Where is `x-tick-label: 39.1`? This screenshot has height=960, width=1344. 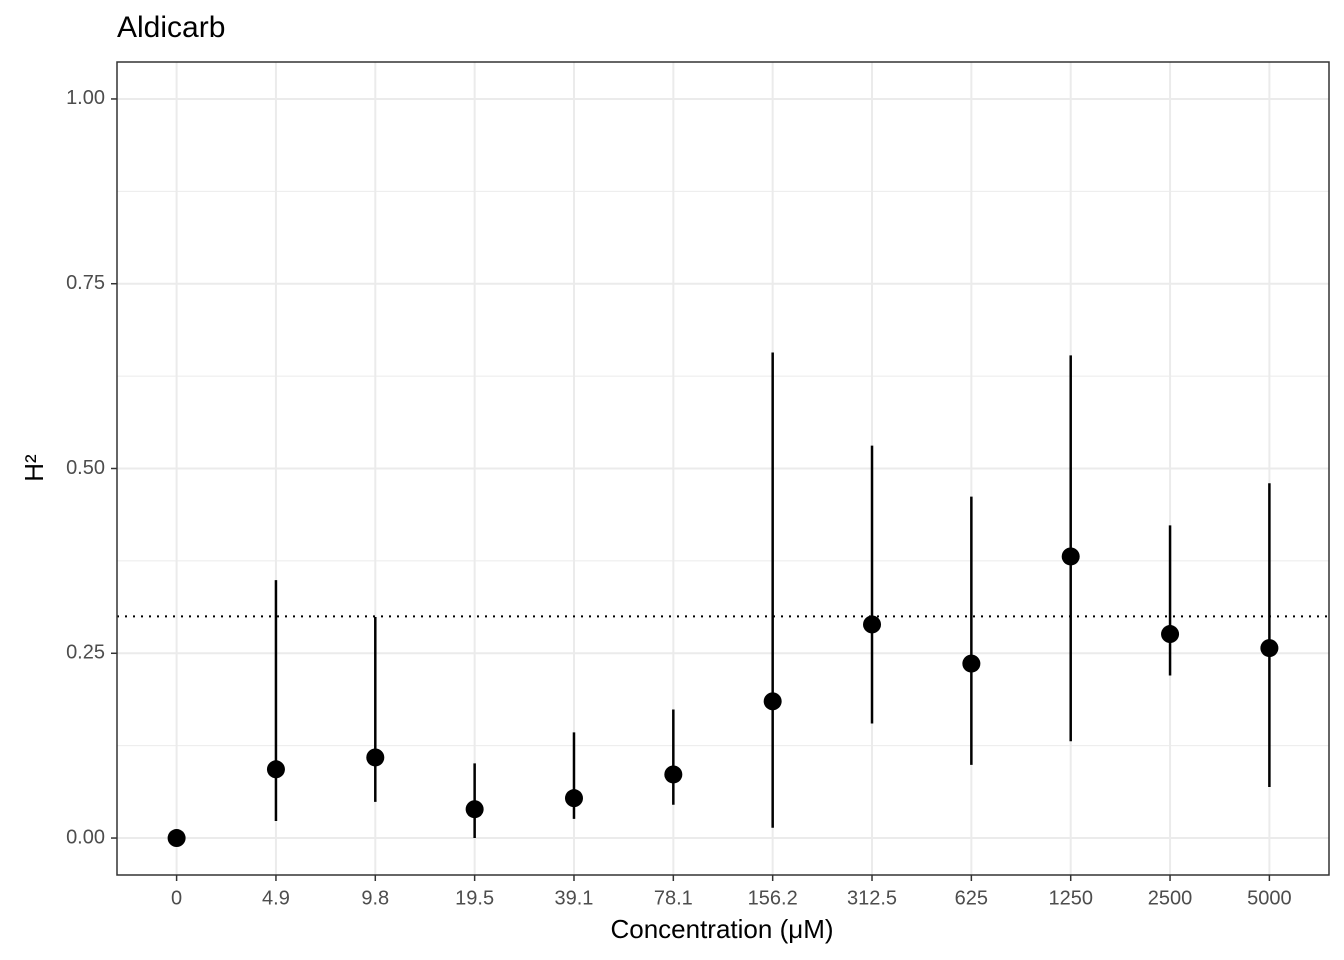 x-tick-label: 39.1 is located at coordinates (574, 898).